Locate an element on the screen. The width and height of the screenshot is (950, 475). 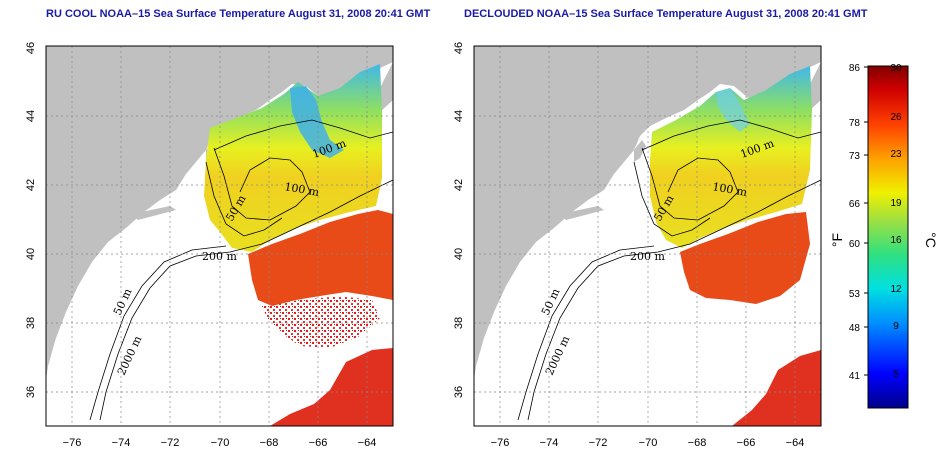
colorbar-celsius-unit: °C is located at coordinates (931, 240).